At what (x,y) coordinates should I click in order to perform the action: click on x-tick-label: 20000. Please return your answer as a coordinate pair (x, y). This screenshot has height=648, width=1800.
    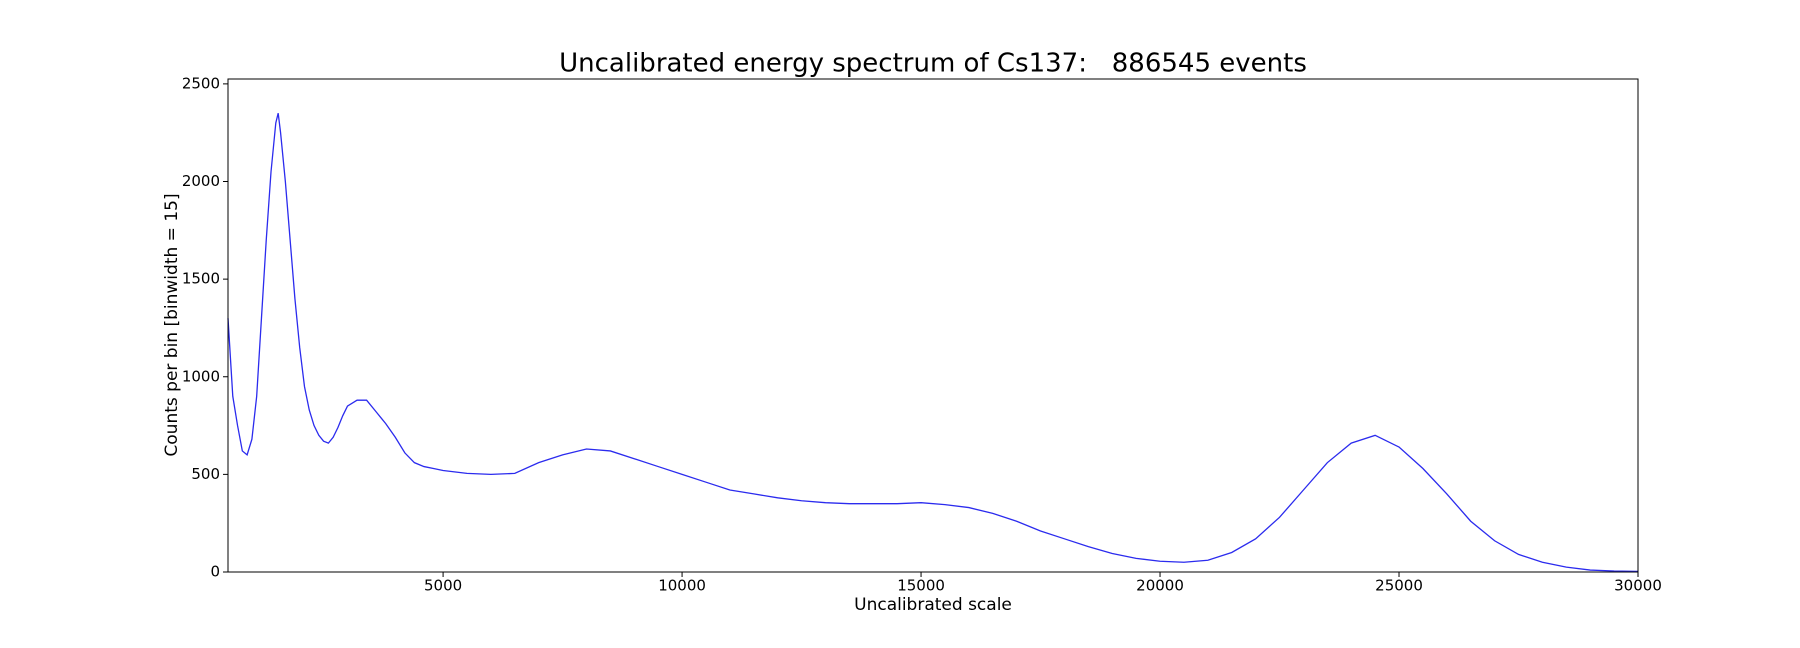
    Looking at the image, I should click on (1160, 586).